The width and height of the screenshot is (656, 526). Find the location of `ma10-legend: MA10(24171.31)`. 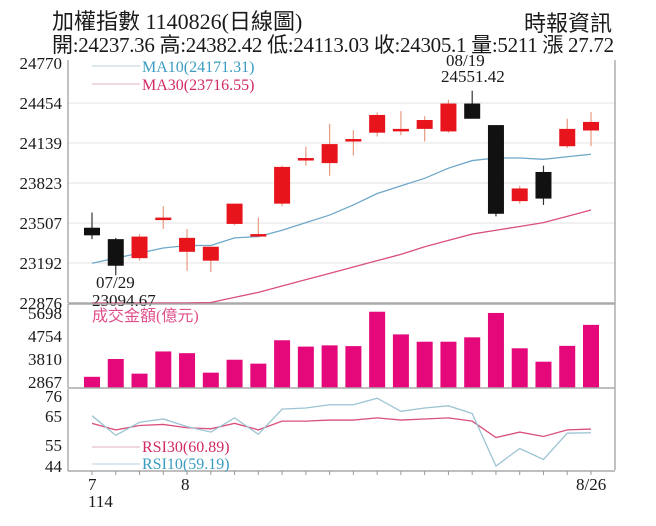

ma10-legend: MA10(24171.31) is located at coordinates (198, 67).